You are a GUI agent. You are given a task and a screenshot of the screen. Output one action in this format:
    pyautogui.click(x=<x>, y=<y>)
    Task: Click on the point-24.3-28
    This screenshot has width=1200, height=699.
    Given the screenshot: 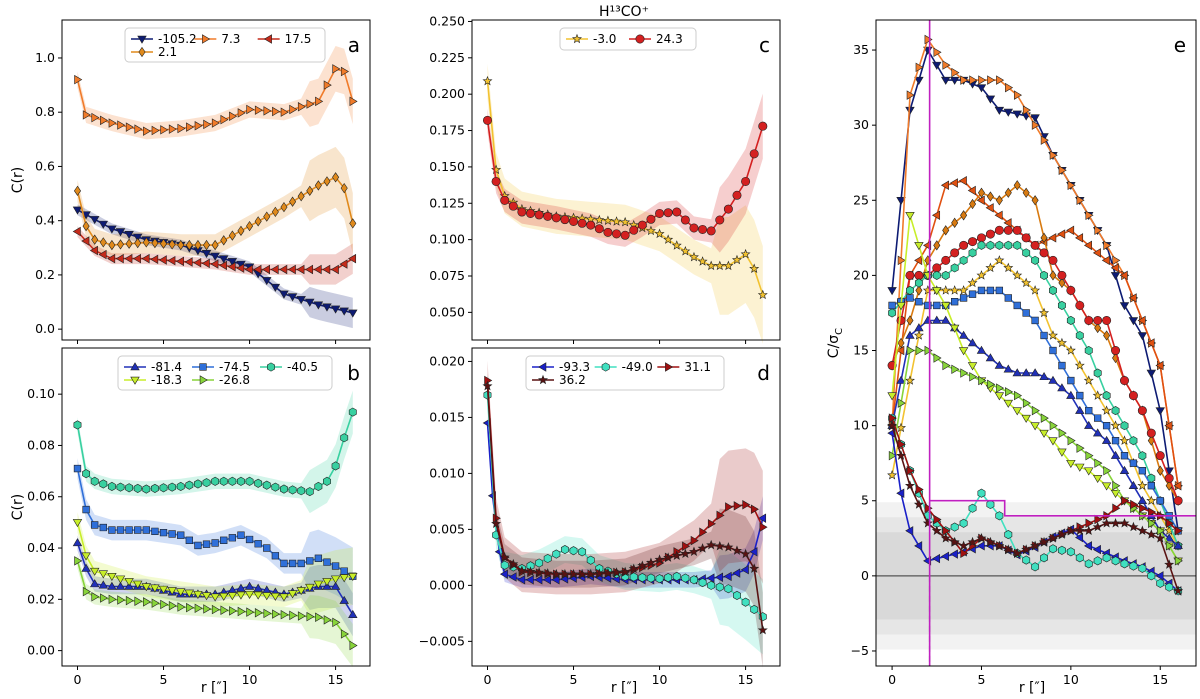 What is the action you would take?
    pyautogui.click(x=728, y=209)
    